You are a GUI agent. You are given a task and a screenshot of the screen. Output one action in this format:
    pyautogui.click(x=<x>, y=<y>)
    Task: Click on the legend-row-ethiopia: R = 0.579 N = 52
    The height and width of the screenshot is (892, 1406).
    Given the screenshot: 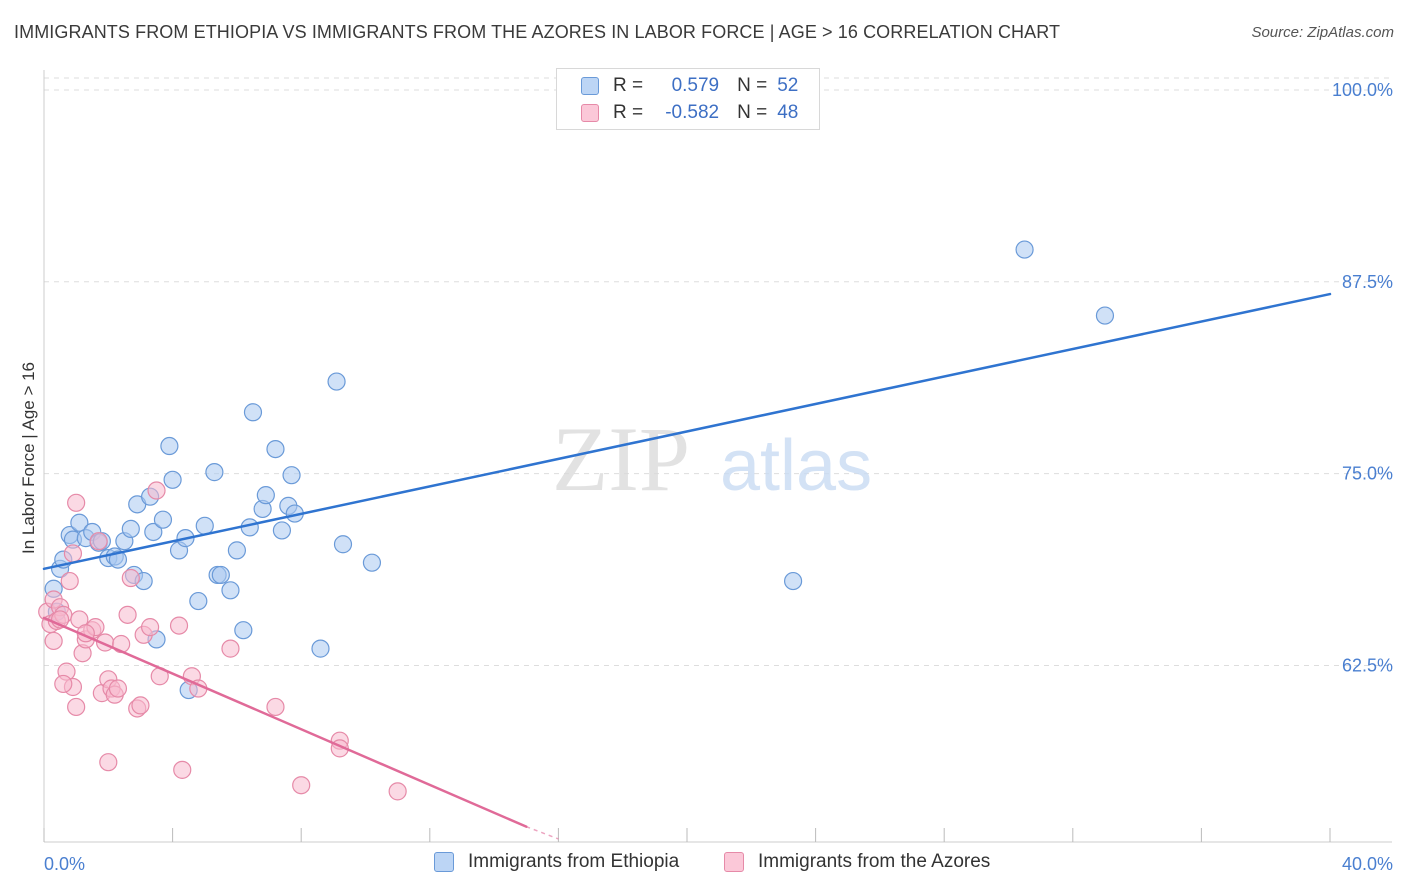 What is the action you would take?
    pyautogui.click(x=689, y=86)
    